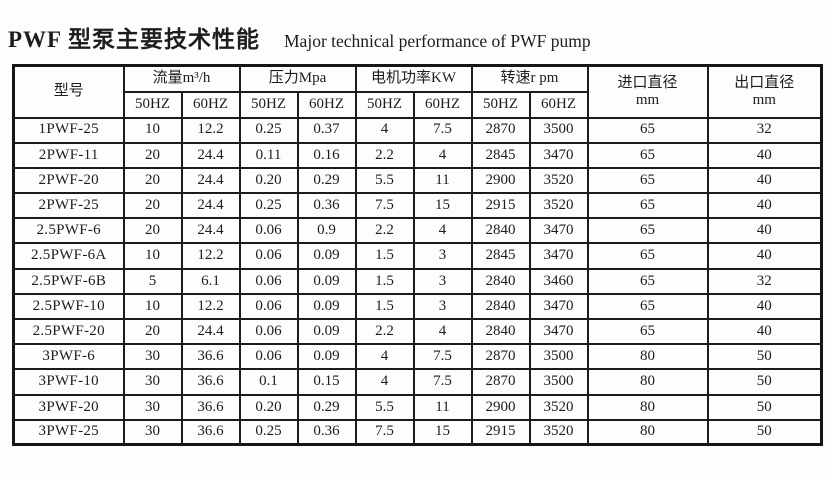  Describe the element at coordinates (327, 104) in the screenshot. I see `col-subheader-pressure-60hz: 60HZ` at that location.